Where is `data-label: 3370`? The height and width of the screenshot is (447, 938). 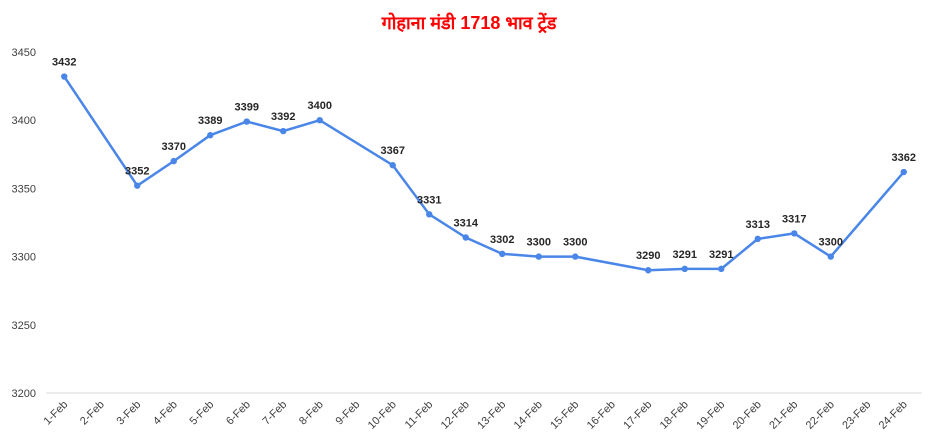
data-label: 3370 is located at coordinates (174, 147).